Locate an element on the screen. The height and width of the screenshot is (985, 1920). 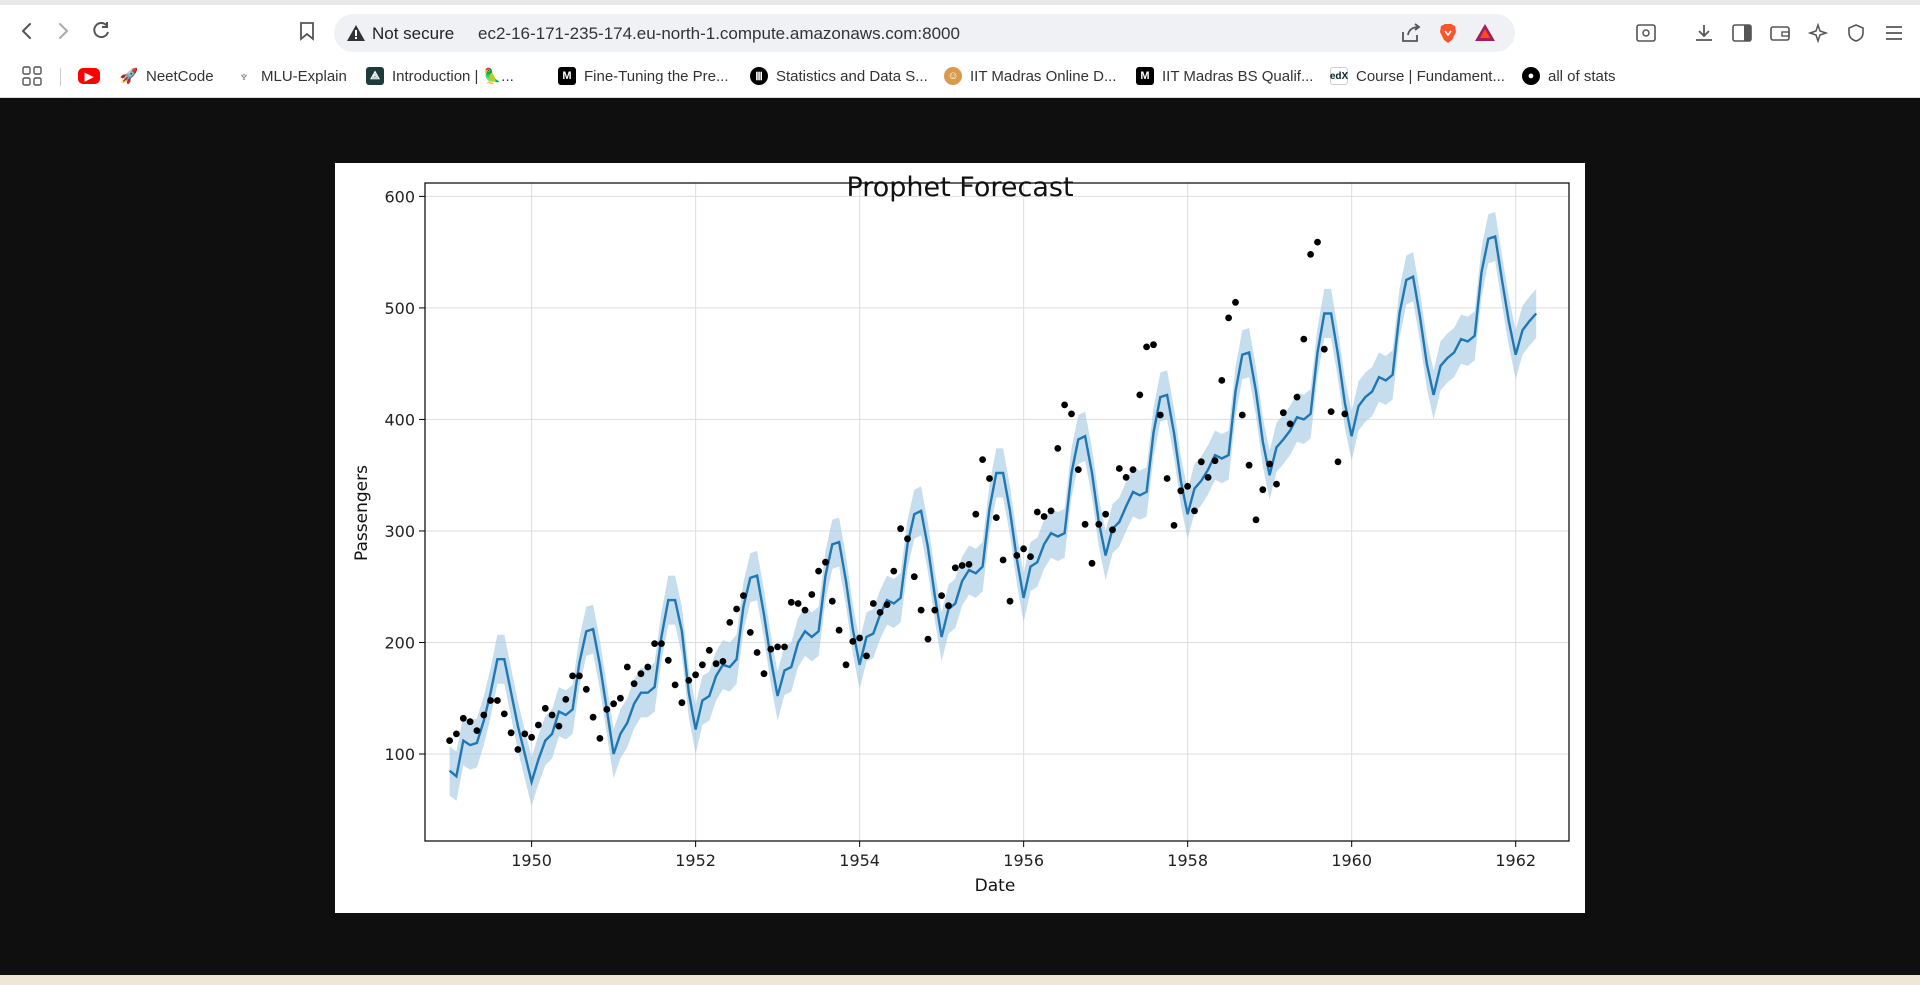
x-axis-label: Date is located at coordinates (995, 886).